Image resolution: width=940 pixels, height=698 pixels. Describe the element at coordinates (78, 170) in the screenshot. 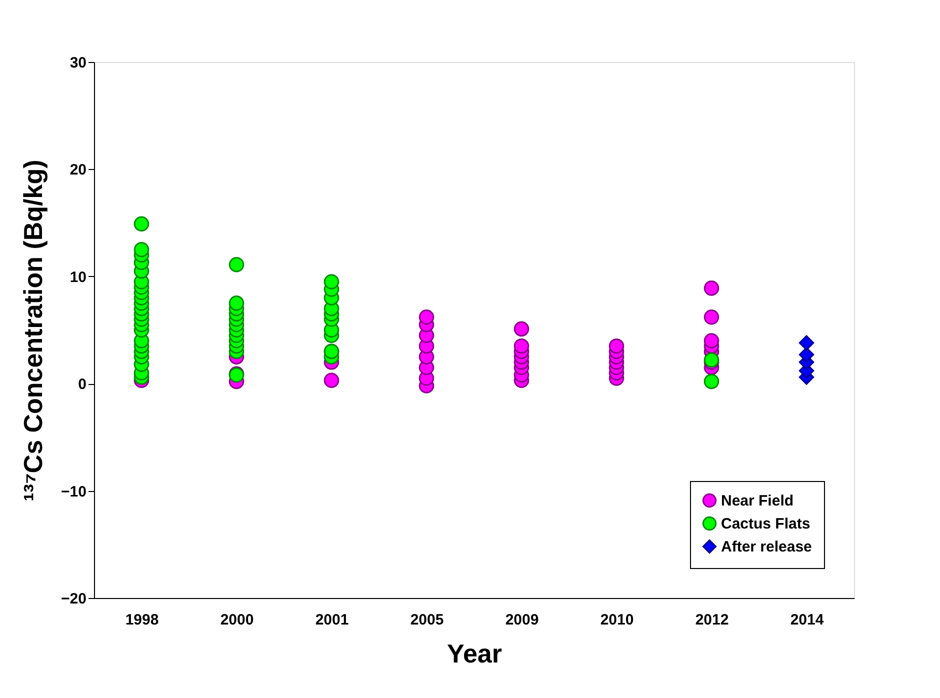

I see `y-tick-label: 20` at that location.